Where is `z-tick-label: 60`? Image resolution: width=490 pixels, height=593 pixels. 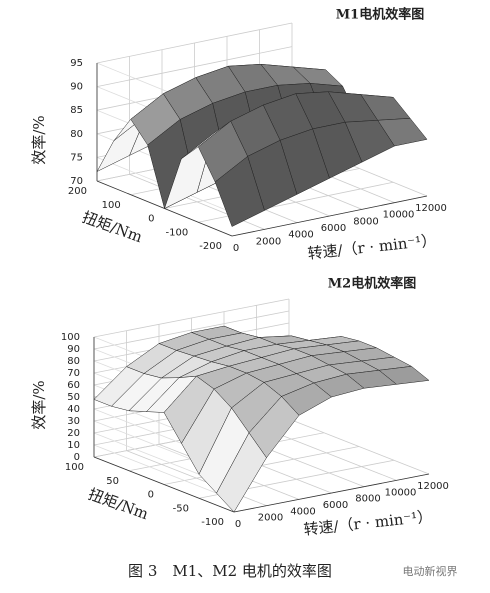 z-tick-label: 60 is located at coordinates (73, 385).